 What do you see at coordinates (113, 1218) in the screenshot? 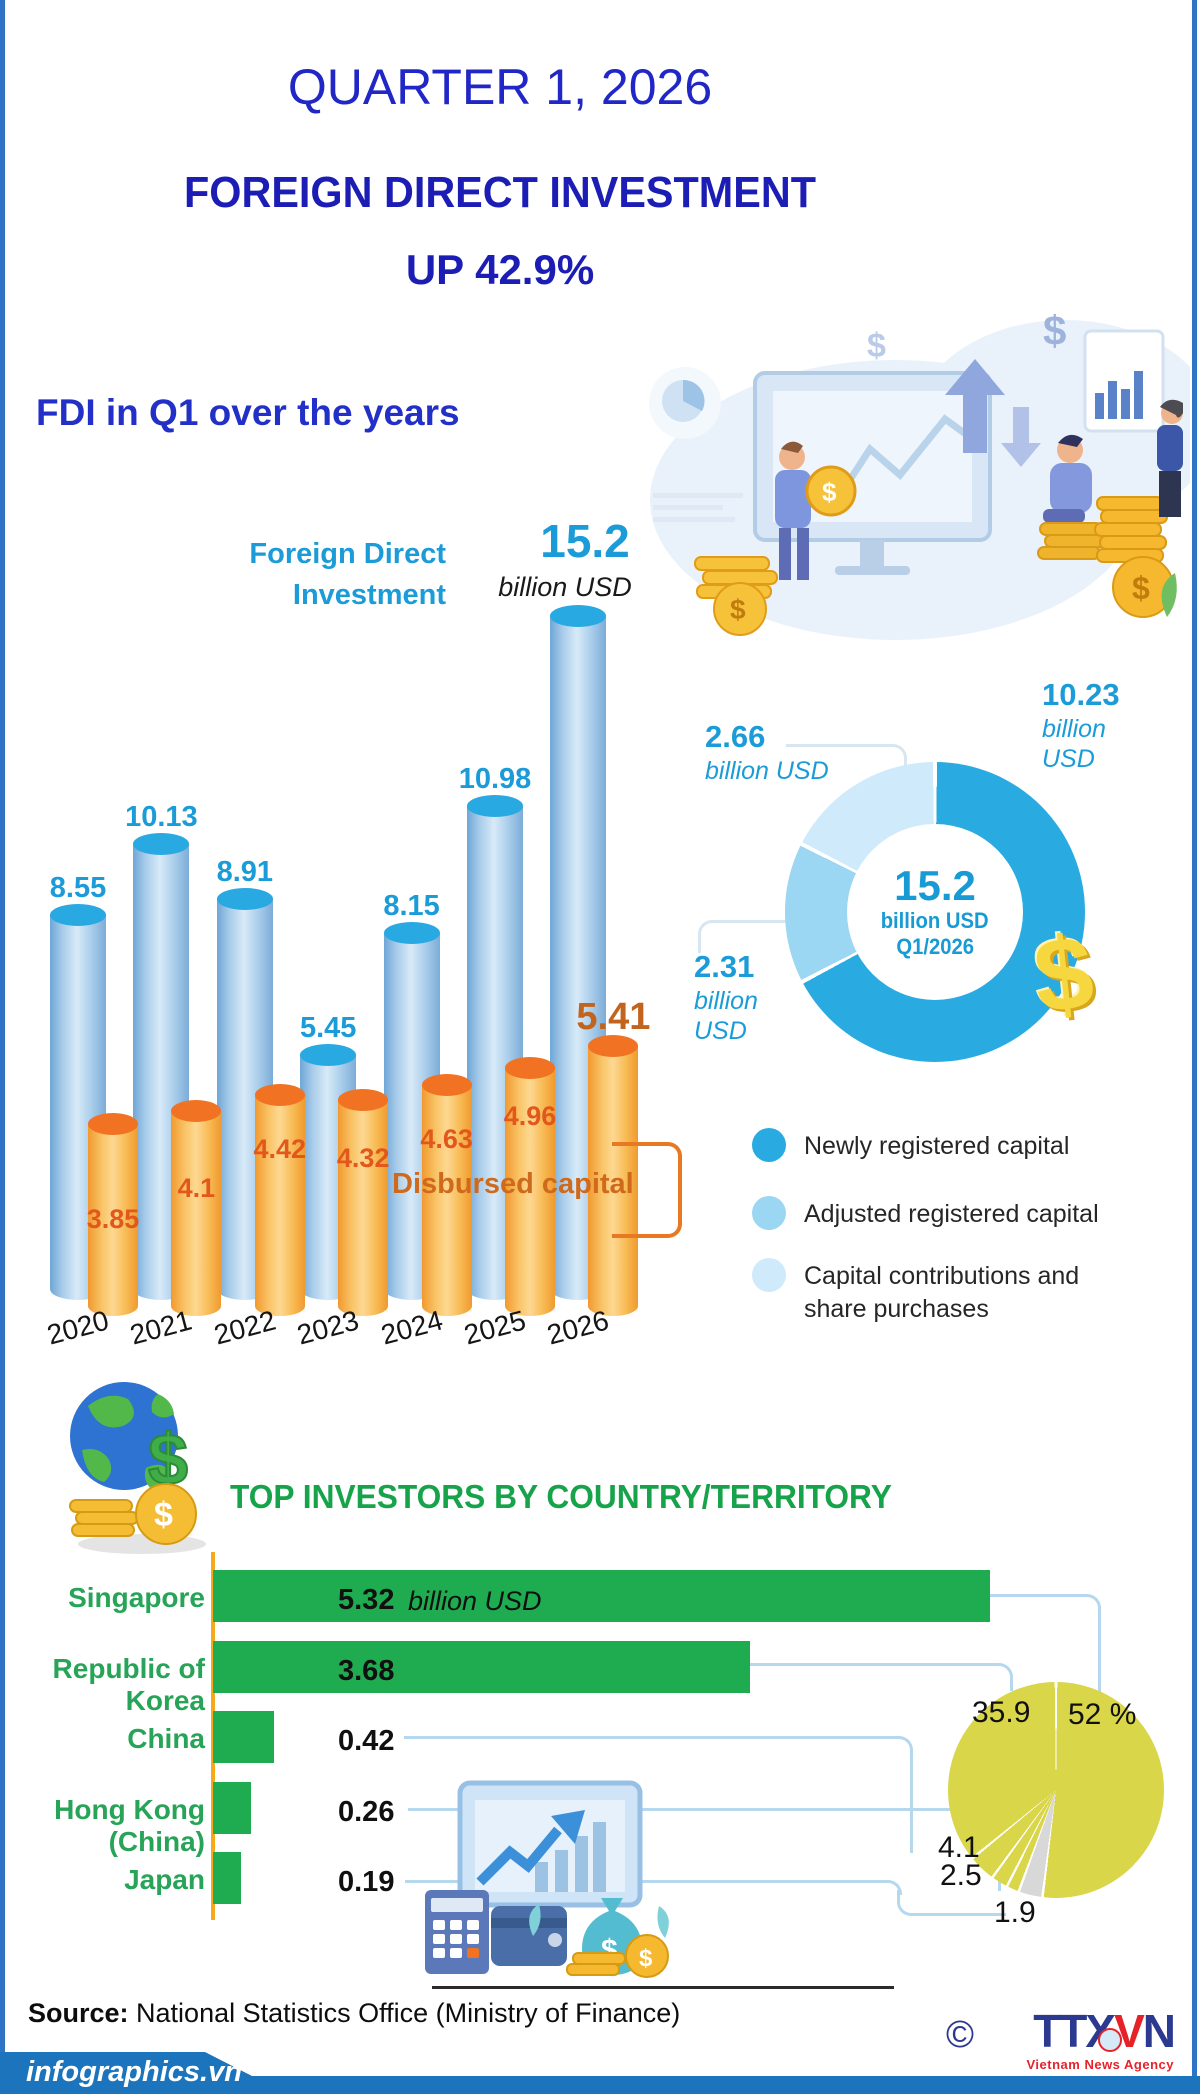
I see `disbursed-value-2020: 3.85` at bounding box center [113, 1218].